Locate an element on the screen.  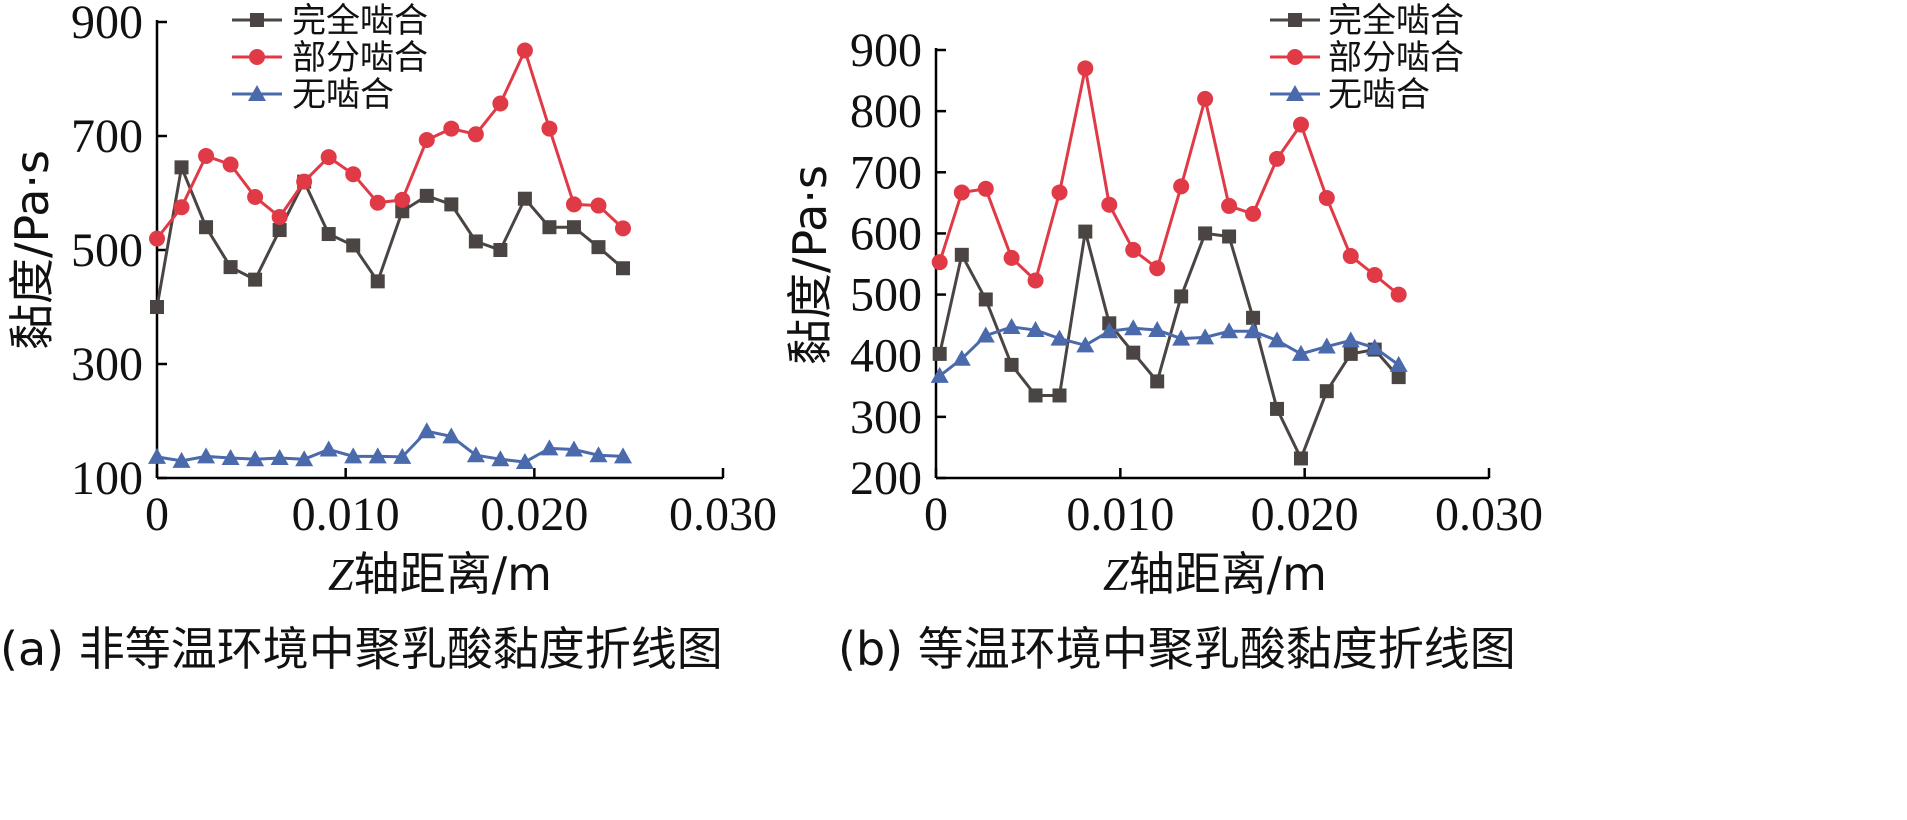
series-square is located at coordinates (390, 237).